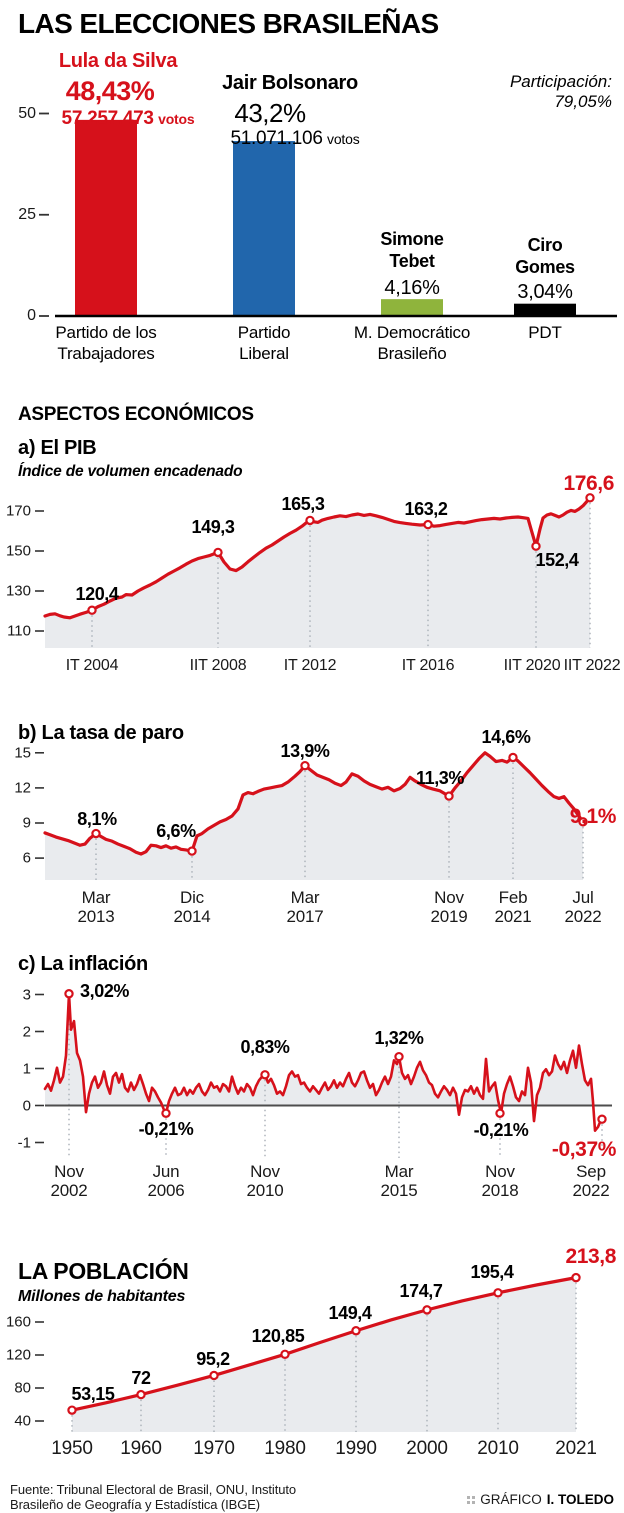 This screenshot has width=624, height=1513. What do you see at coordinates (545, 267) in the screenshot?
I see `name-line: Gomes` at bounding box center [545, 267].